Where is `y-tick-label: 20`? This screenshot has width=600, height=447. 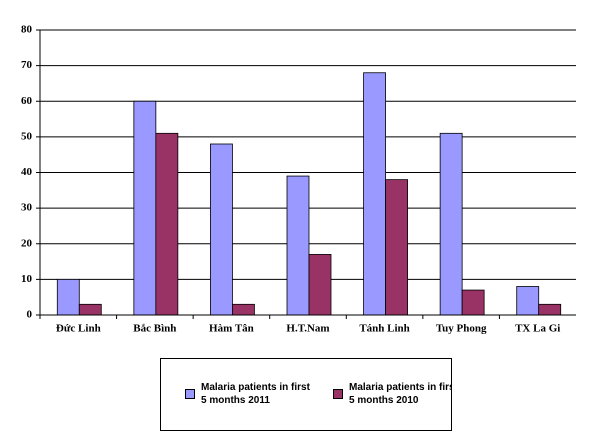 y-tick-label: 20 is located at coordinates (27, 243).